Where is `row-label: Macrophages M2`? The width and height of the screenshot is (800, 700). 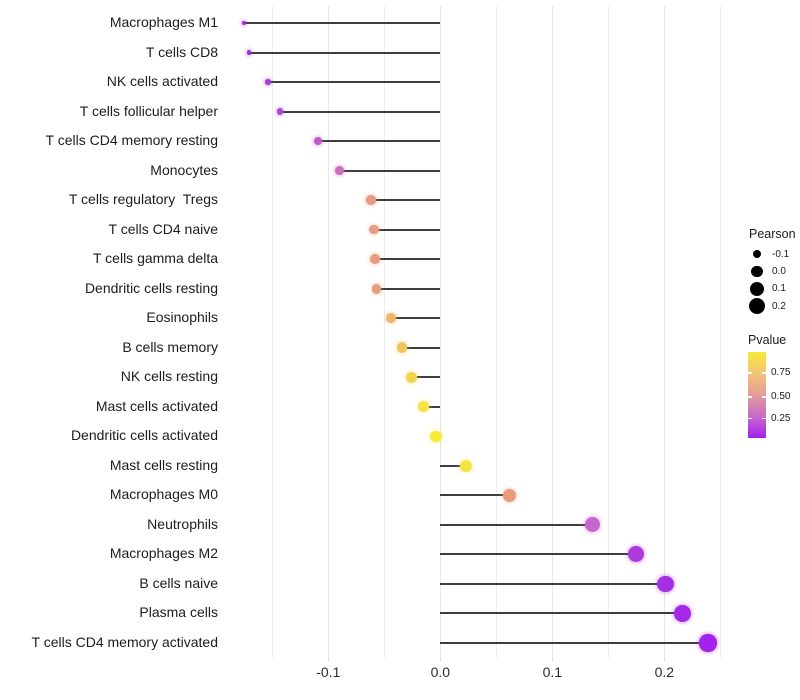 row-label: Macrophages M2 is located at coordinates (163, 553).